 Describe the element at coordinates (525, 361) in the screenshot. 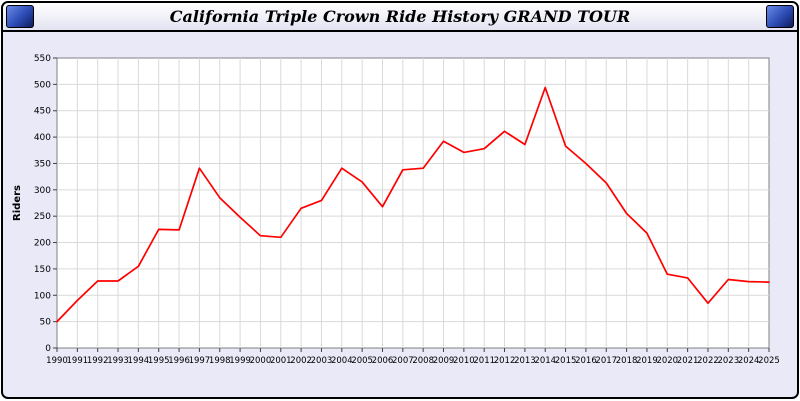

I see `svg-text: 2013` at that location.